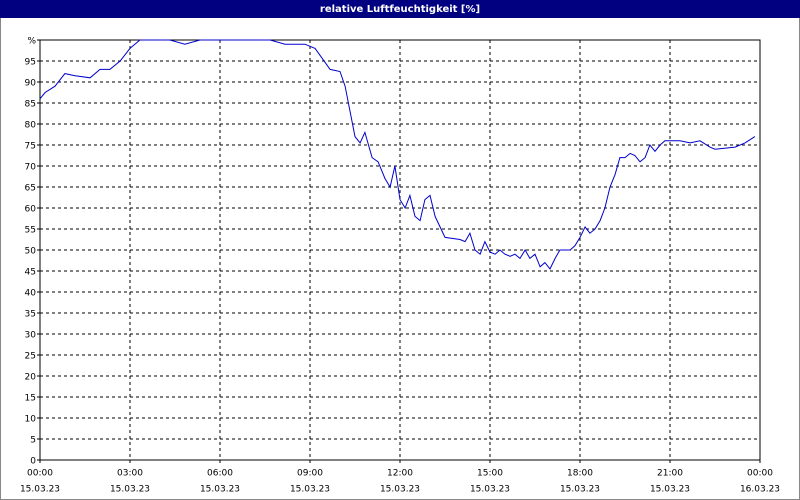  What do you see at coordinates (31, 378) in the screenshot?
I see `y-tick-label: 20` at bounding box center [31, 378].